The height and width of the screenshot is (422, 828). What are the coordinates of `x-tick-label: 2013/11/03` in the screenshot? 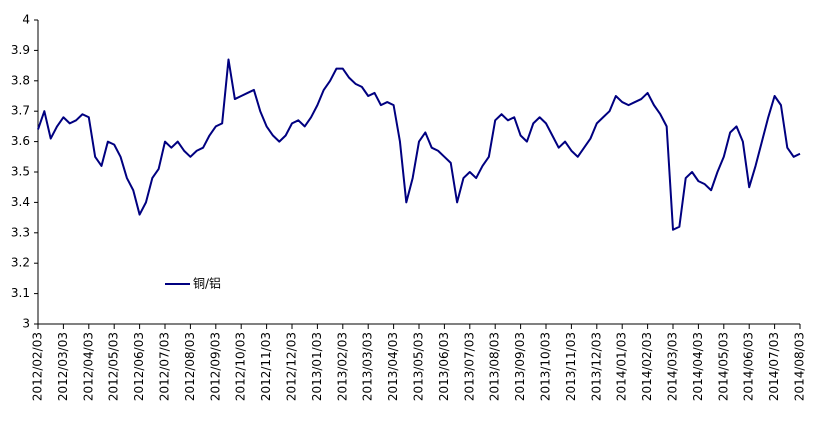 It's located at (571, 366).